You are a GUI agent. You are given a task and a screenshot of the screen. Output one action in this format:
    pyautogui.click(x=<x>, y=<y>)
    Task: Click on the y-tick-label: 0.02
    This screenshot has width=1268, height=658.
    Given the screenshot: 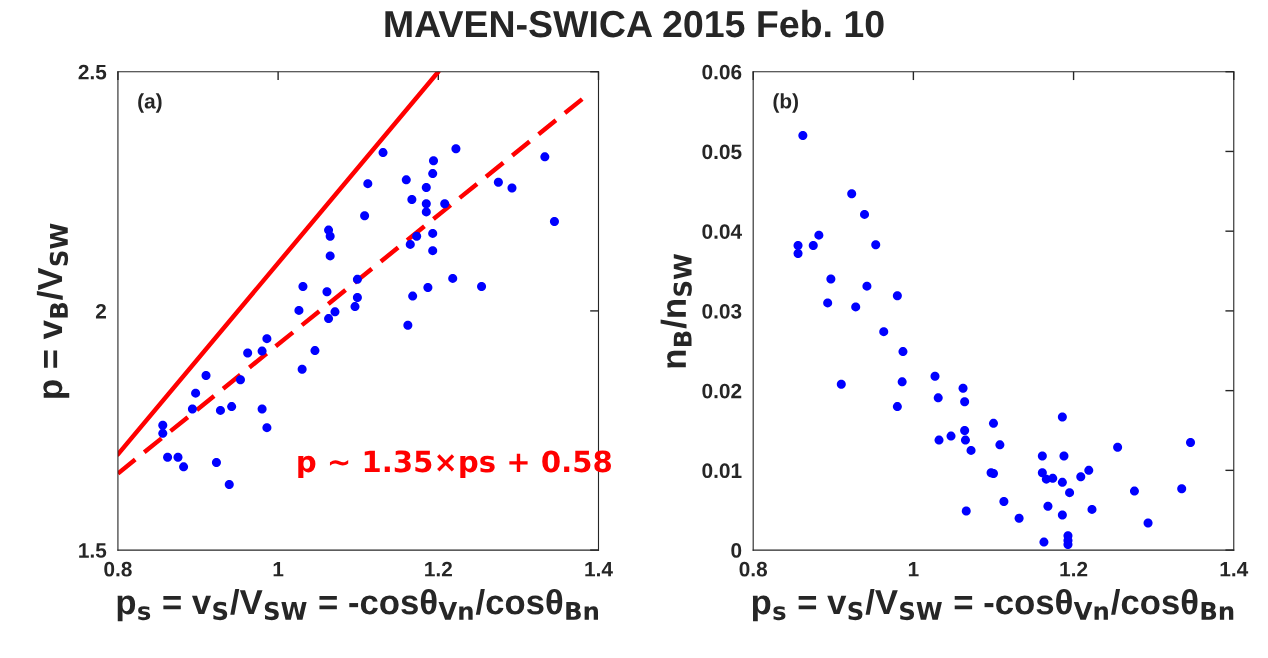 What is the action you would take?
    pyautogui.click(x=722, y=391)
    